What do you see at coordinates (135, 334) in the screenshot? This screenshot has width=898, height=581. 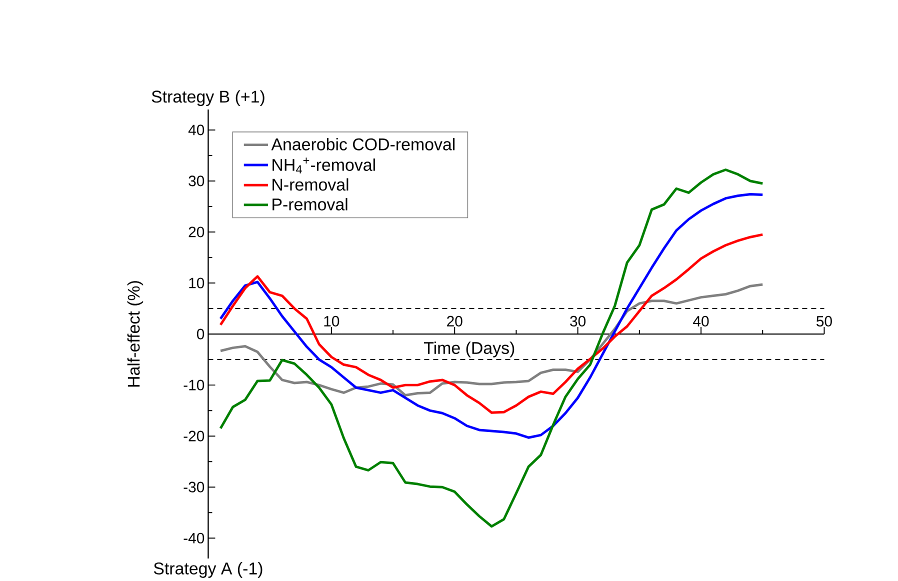 I see `y-axis-title: Half-effect (%)` at bounding box center [135, 334].